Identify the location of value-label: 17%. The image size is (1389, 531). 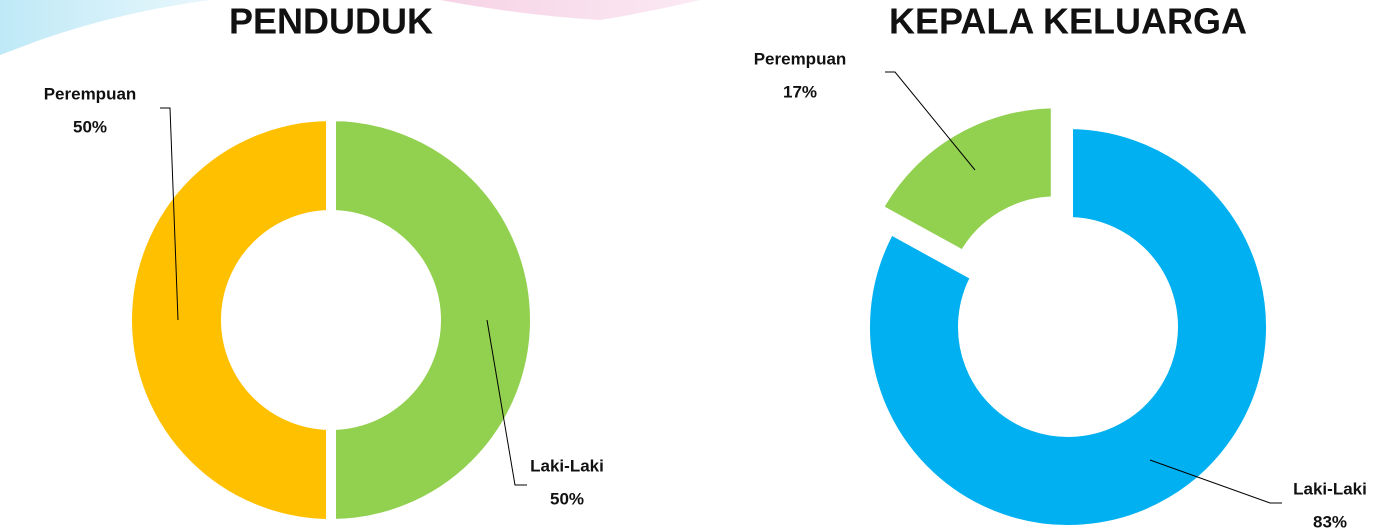
(800, 91).